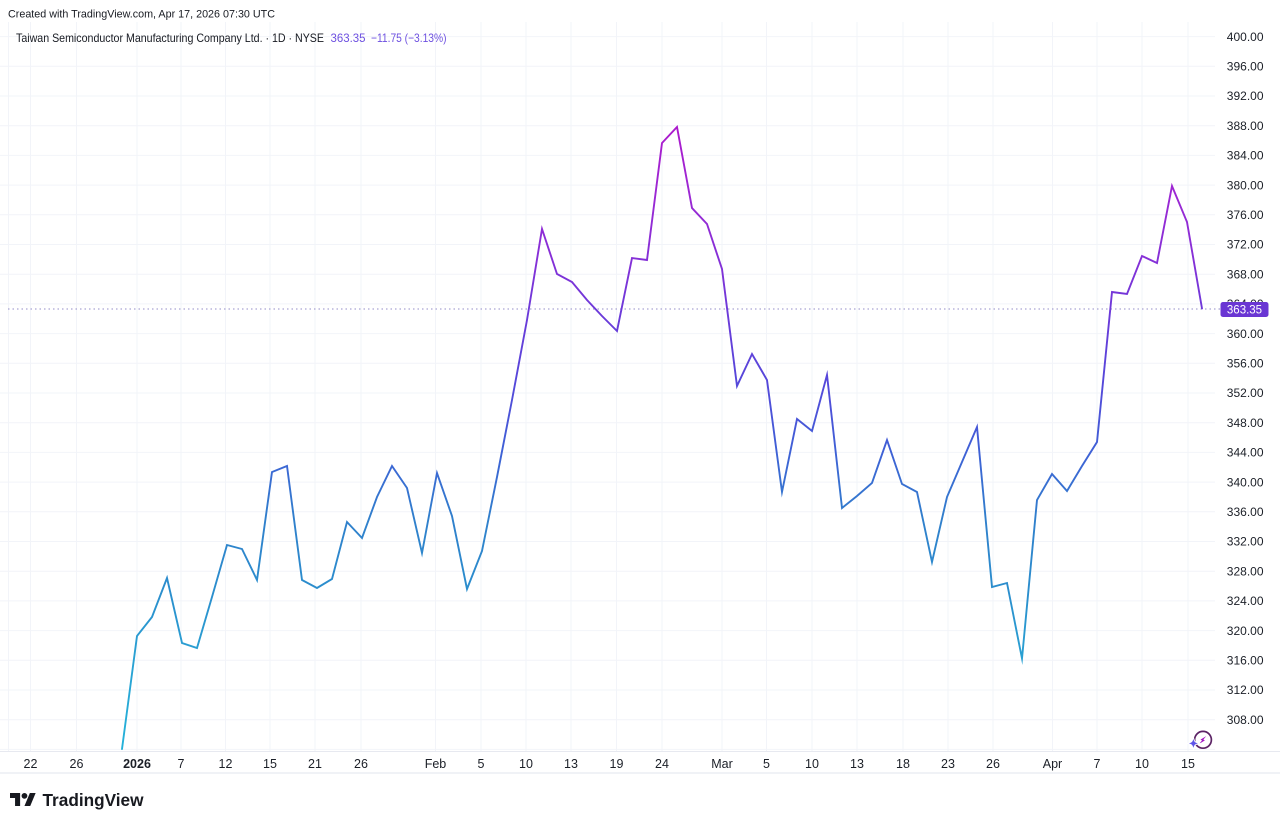 Image resolution: width=1280 pixels, height=826 pixels. What do you see at coordinates (1245, 274) in the screenshot?
I see `svg-text: 368.00` at bounding box center [1245, 274].